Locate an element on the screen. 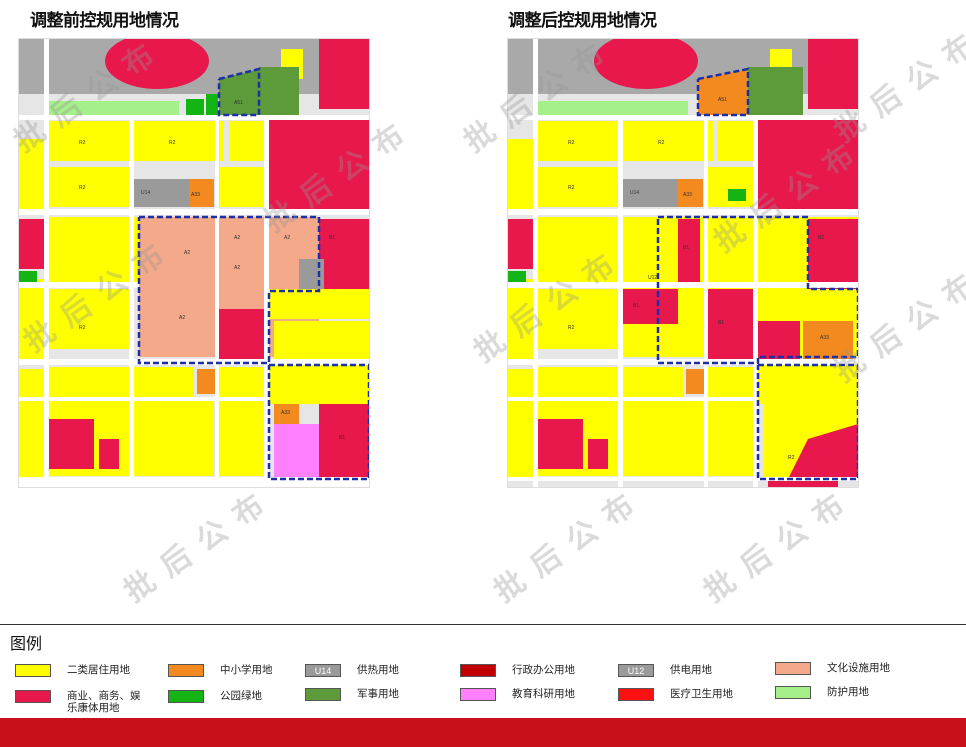  legend-item-power: U12 供电用地 is located at coordinates (665, 670).